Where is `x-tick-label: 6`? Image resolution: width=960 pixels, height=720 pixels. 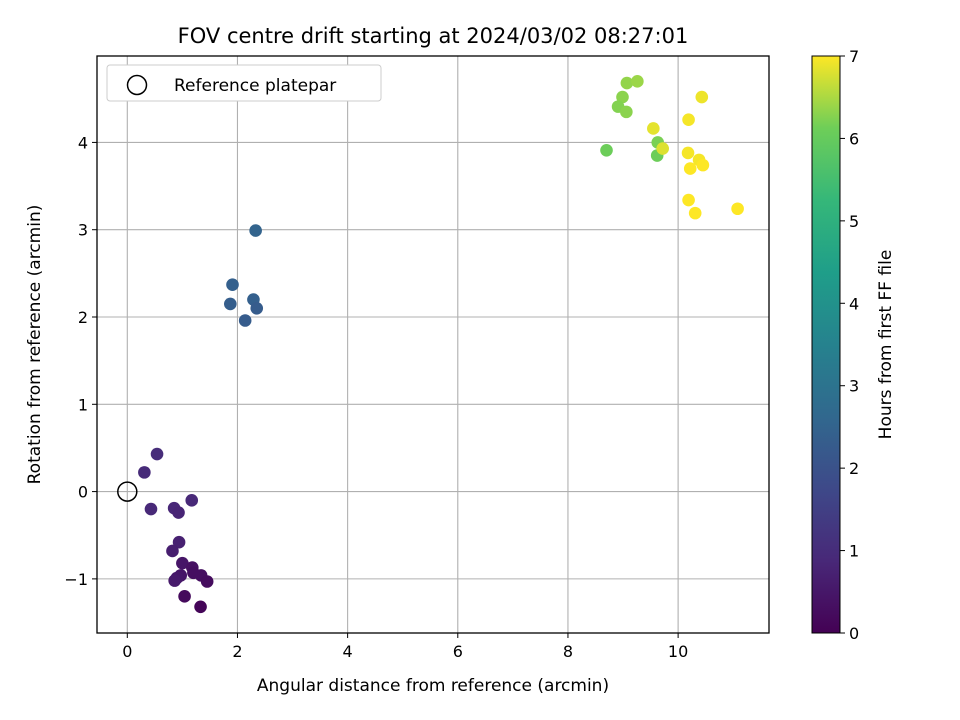 x-tick-label: 6 is located at coordinates (458, 651).